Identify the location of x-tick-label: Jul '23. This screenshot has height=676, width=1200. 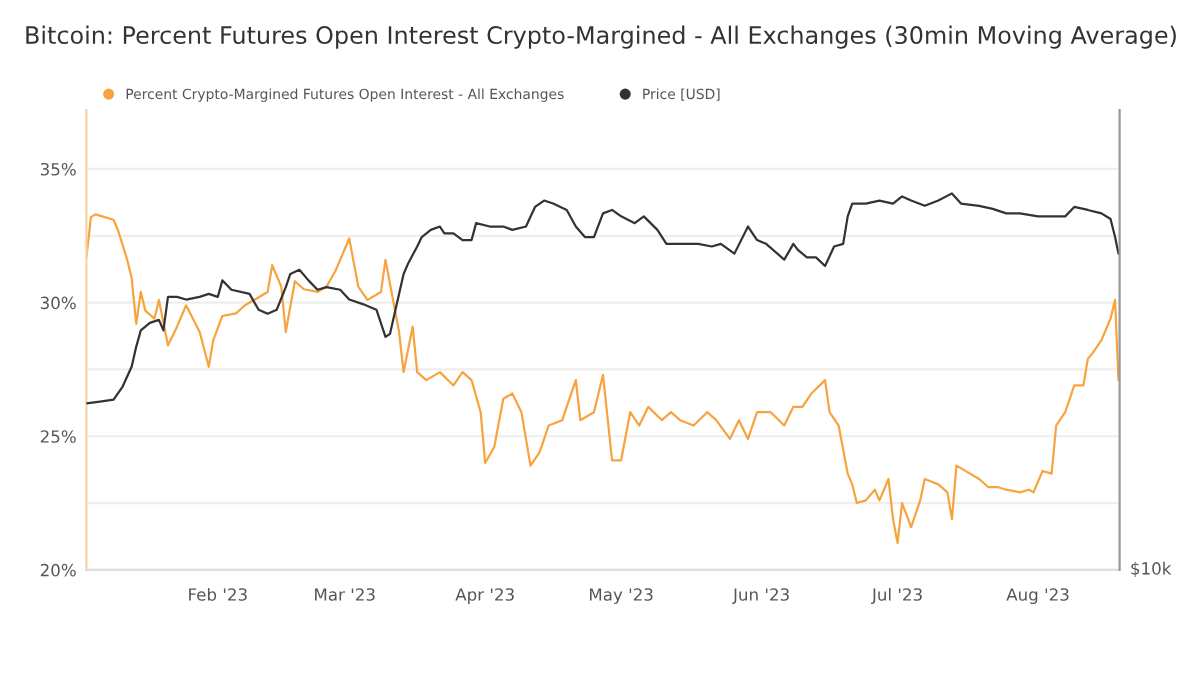
(896, 595).